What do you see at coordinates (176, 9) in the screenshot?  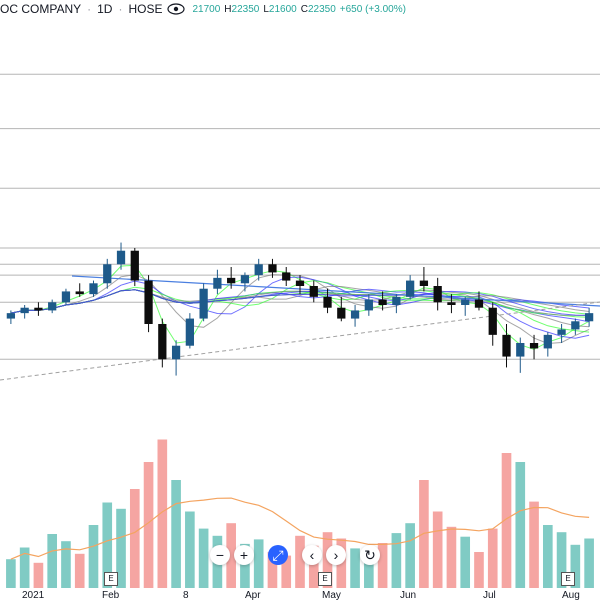 I see `eye-icon` at bounding box center [176, 9].